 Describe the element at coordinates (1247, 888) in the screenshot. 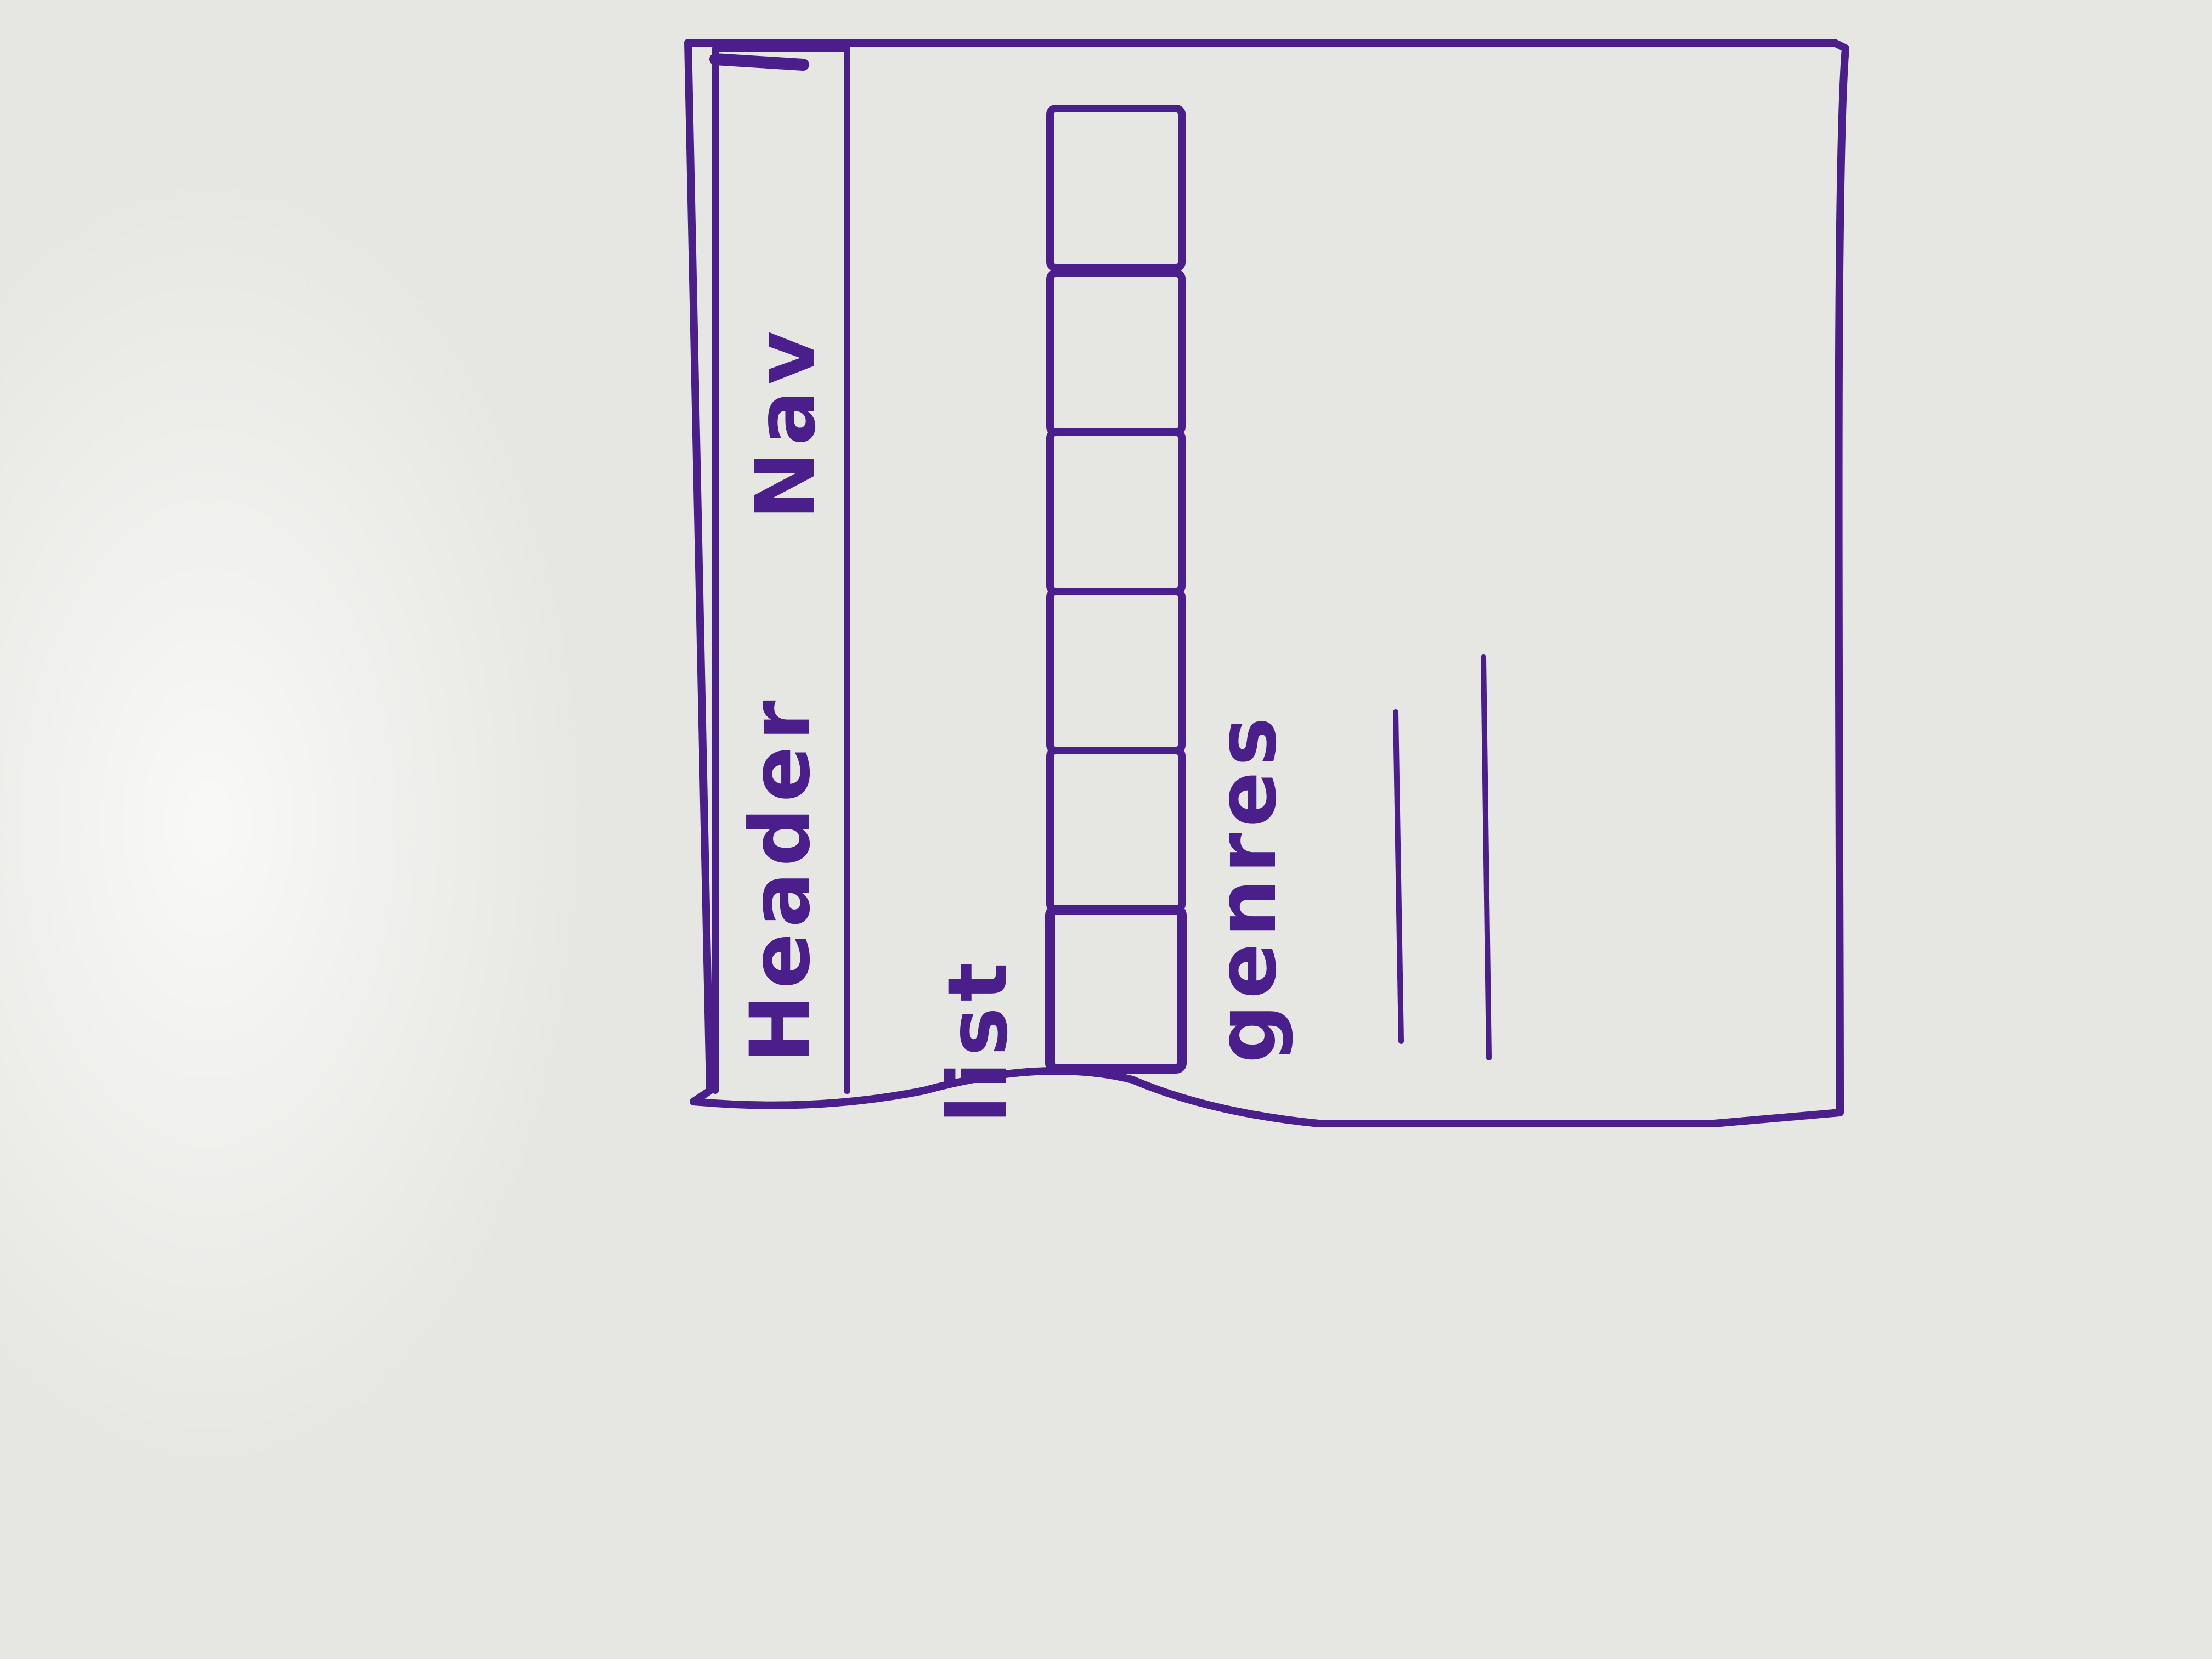

I see `genres-label: genres` at that location.